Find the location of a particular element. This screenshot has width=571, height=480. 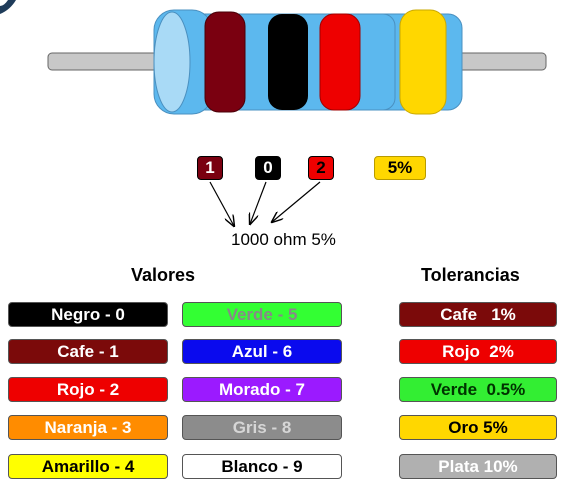

value-swatch-label: Naranja - 3 is located at coordinates (88, 428).